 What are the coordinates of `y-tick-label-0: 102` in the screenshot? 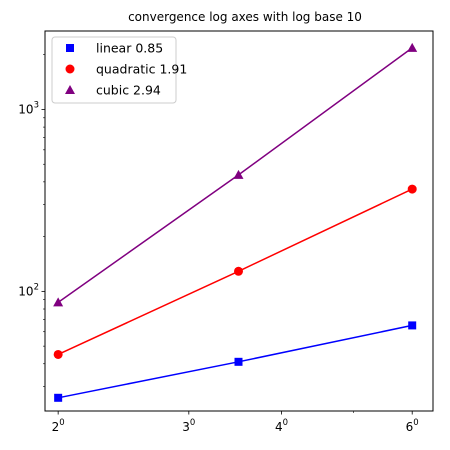 It's located at (28, 290).